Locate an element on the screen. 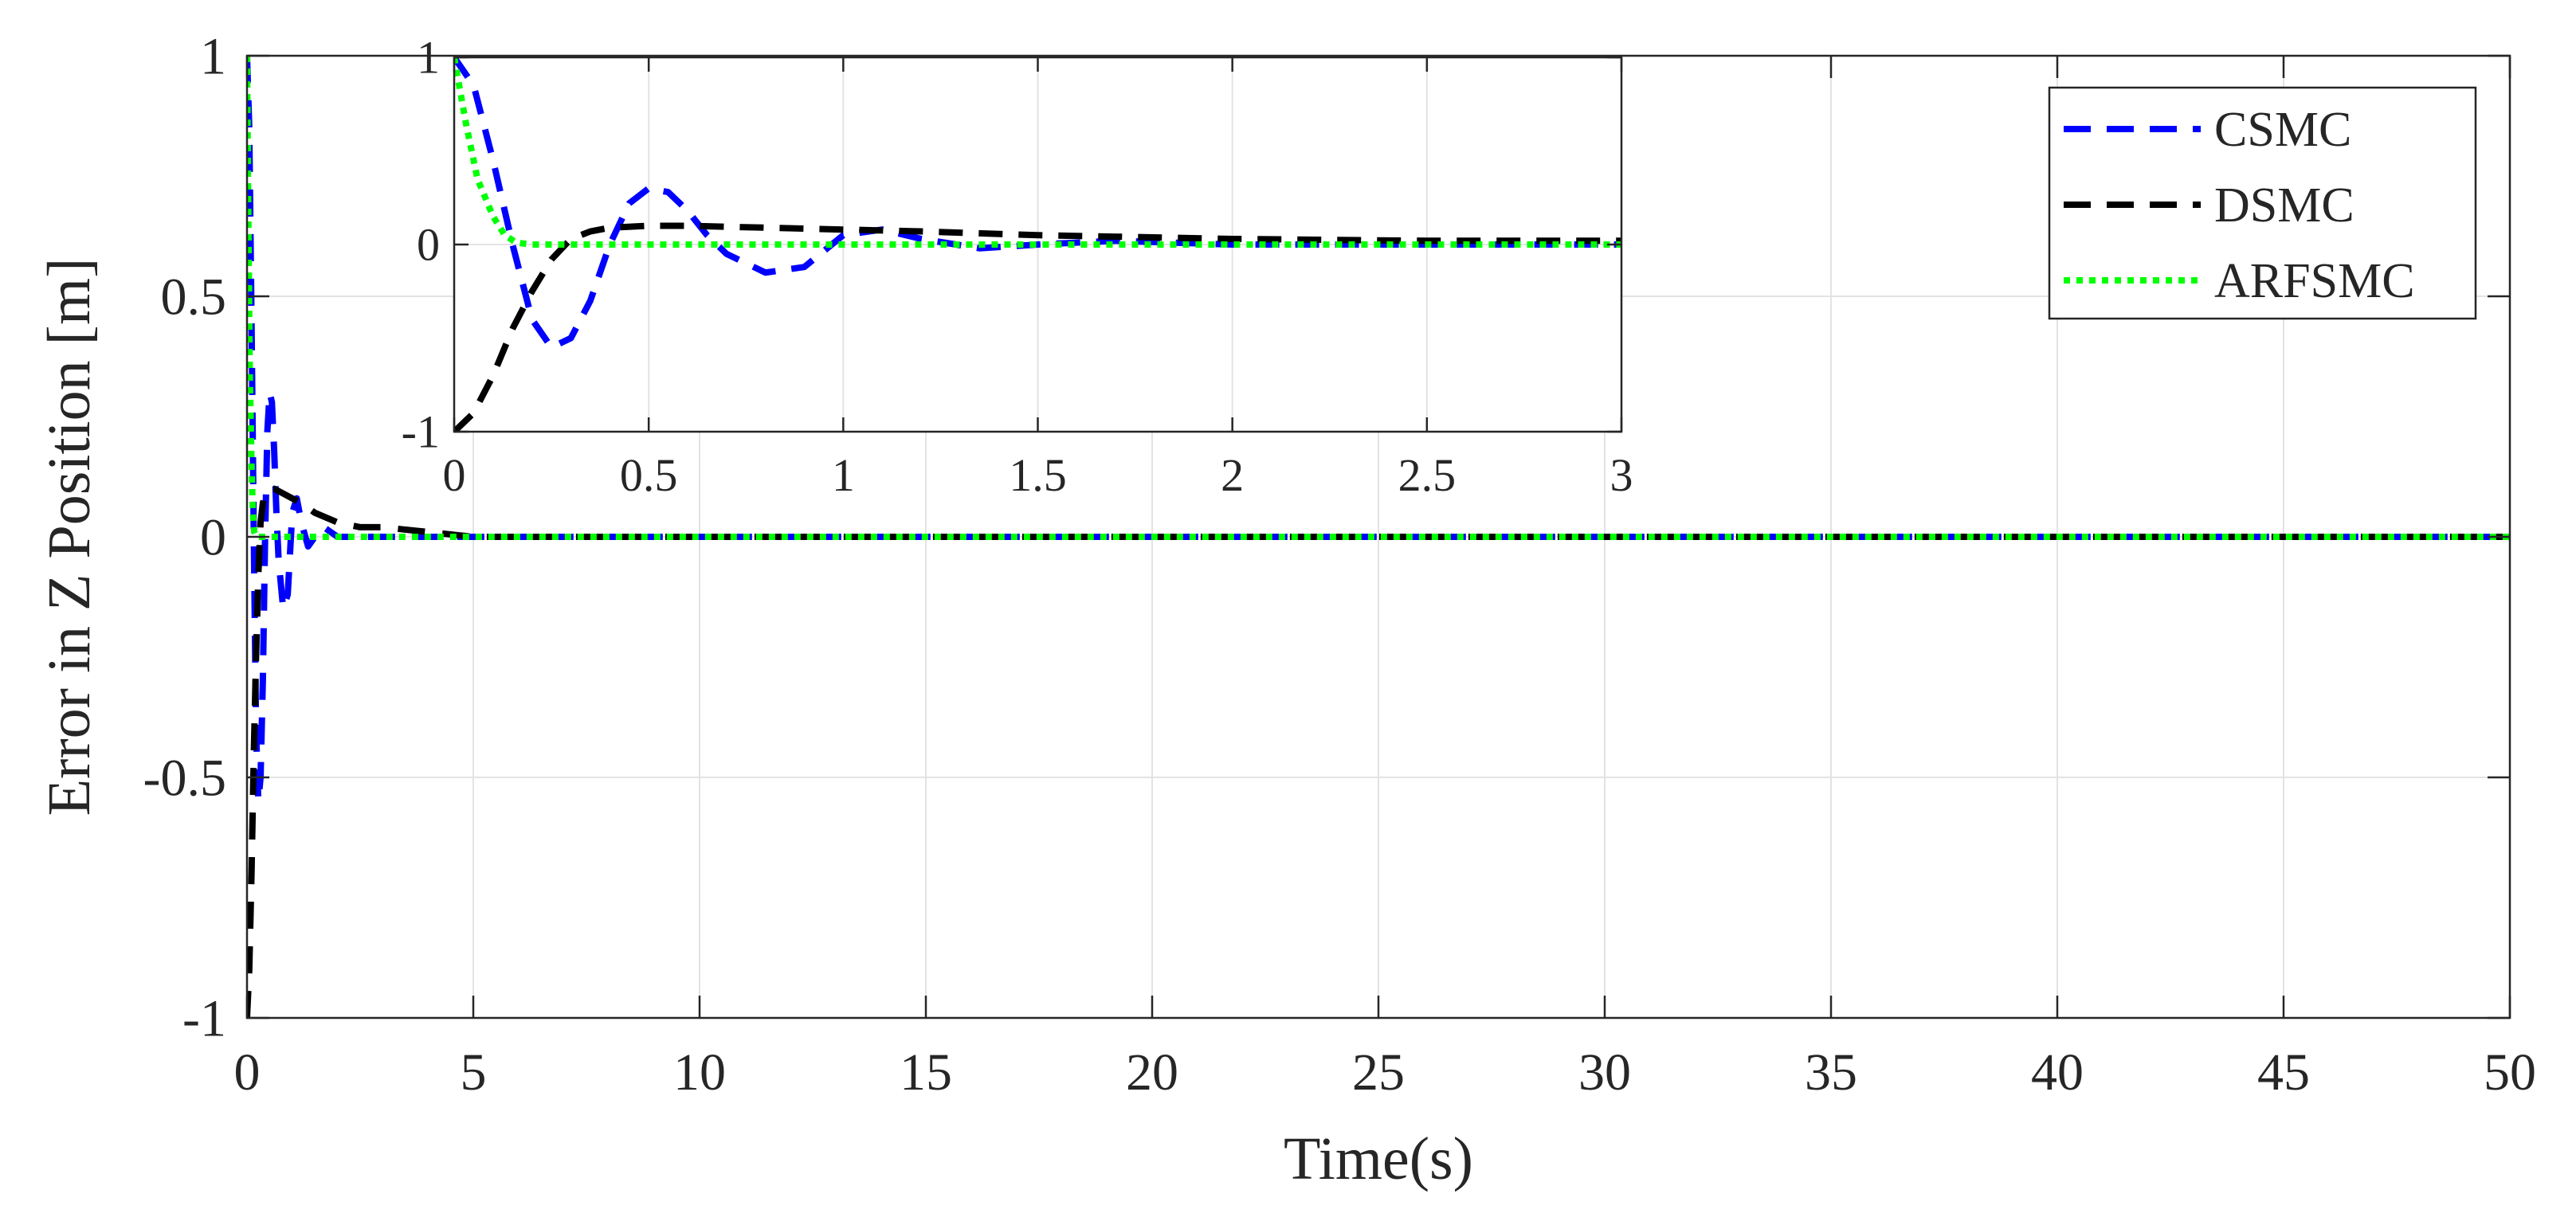 Image resolution: width=2576 pixels, height=1225 pixels. series-line-dsmc is located at coordinates (1037, 327).